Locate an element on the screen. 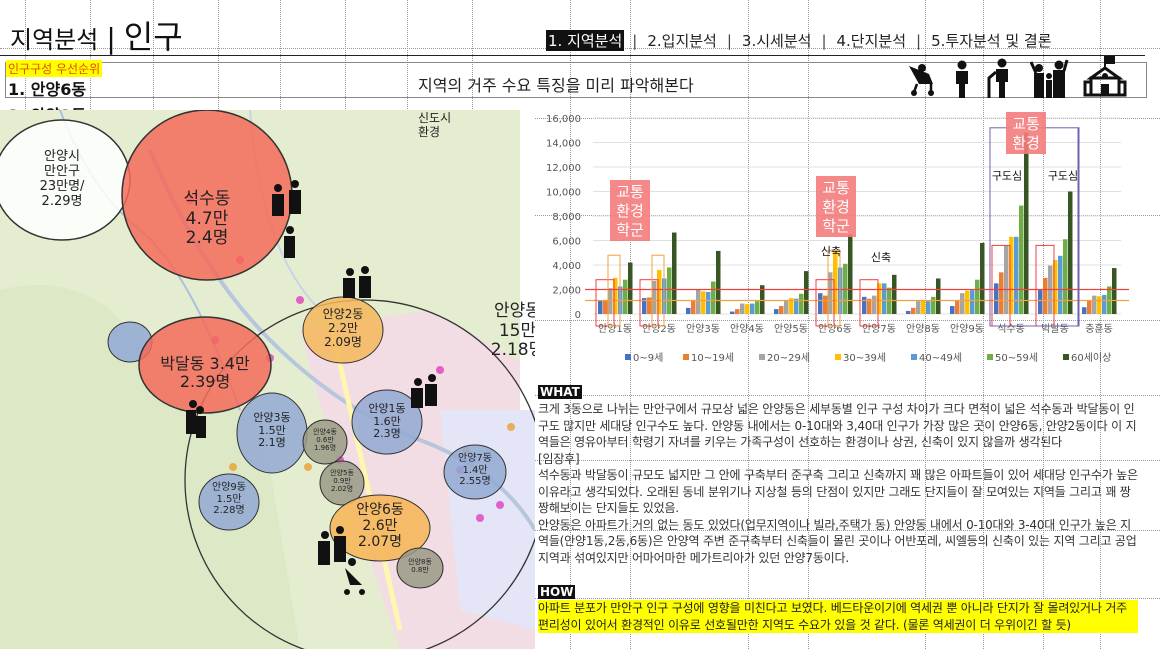 This screenshot has height=649, width=1160. annotation-text: 환경 is located at coordinates (630, 211).